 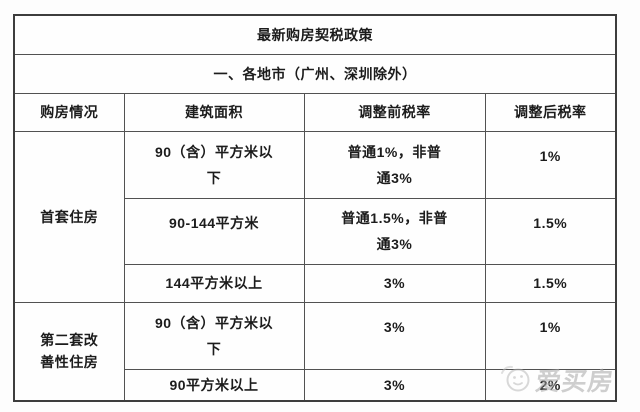 What do you see at coordinates (394, 164) in the screenshot?
I see `cell-rate-before: 普通1%，非普 通3%` at bounding box center [394, 164].